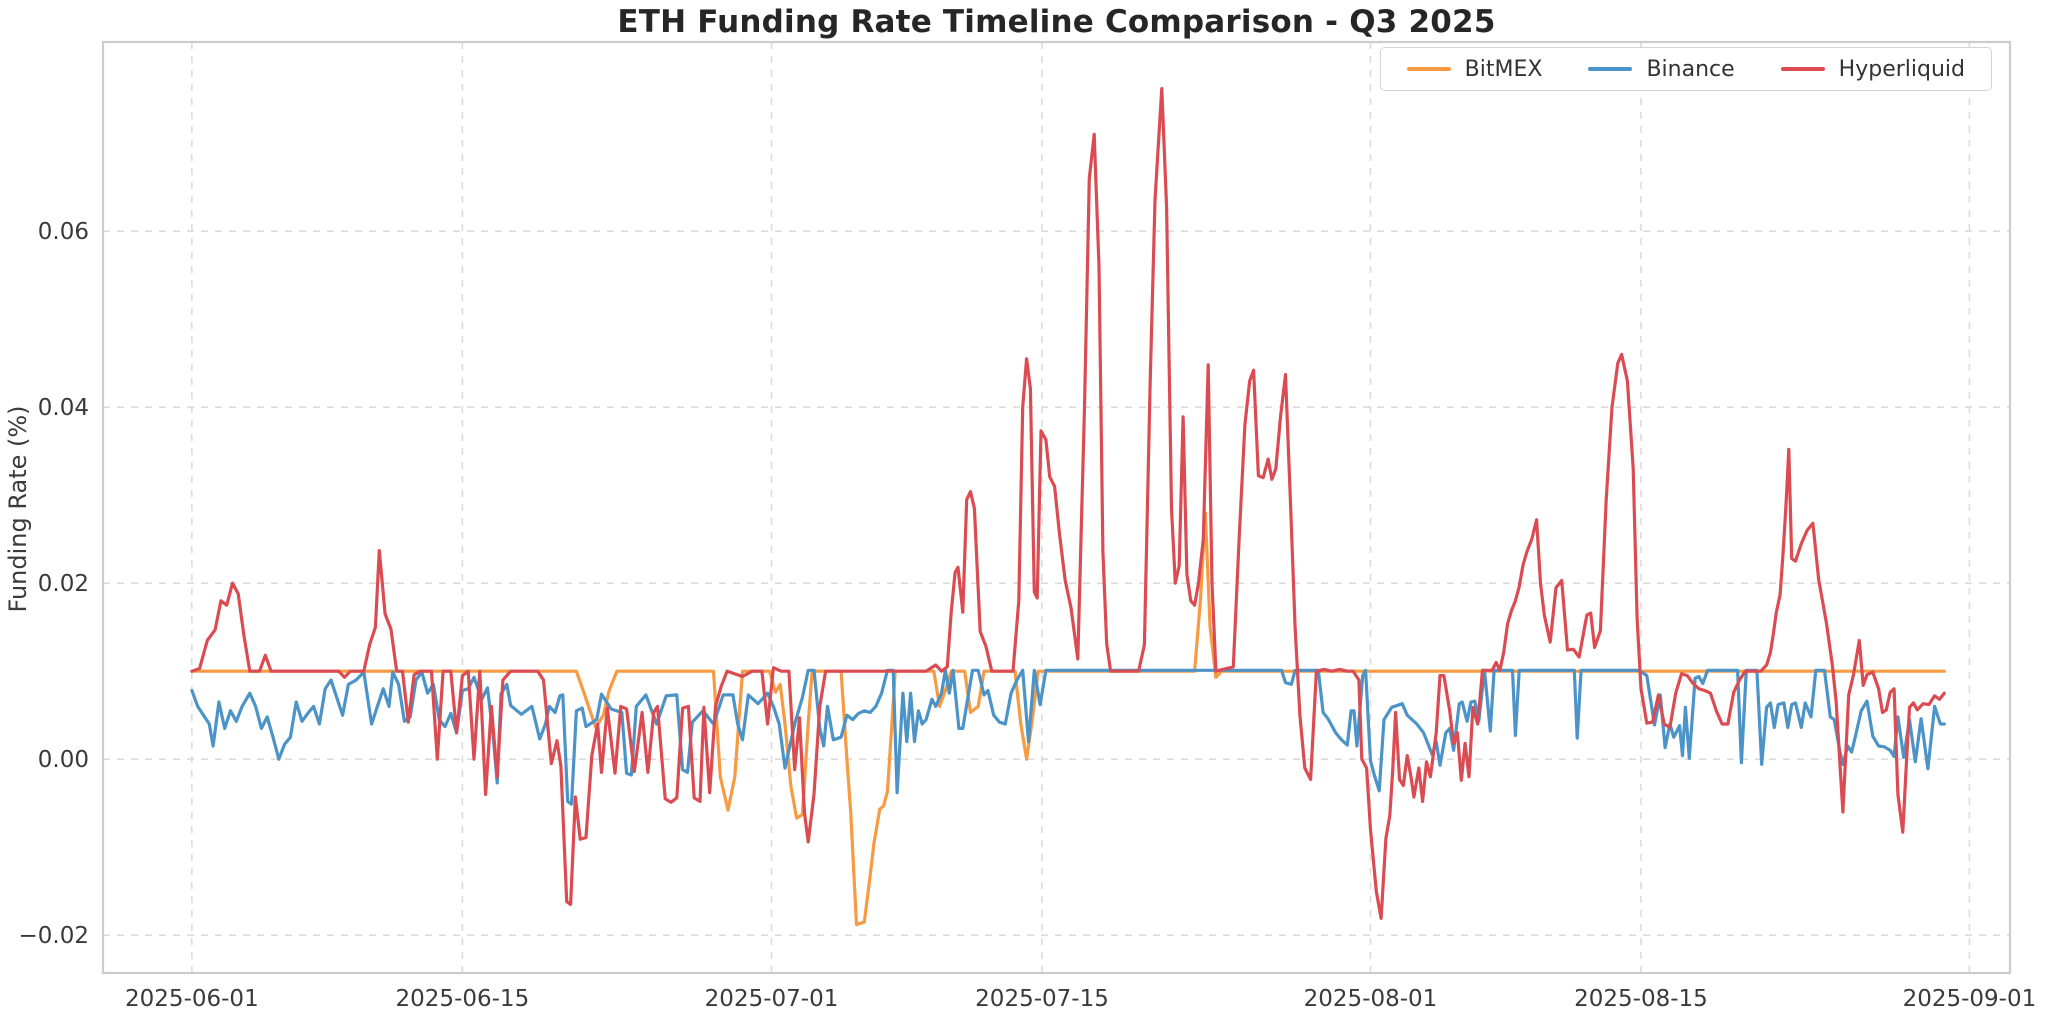 This screenshot has width=2048, height=1017. What do you see at coordinates (1503, 69) in the screenshot?
I see `legend-label: BitMEX` at bounding box center [1503, 69].